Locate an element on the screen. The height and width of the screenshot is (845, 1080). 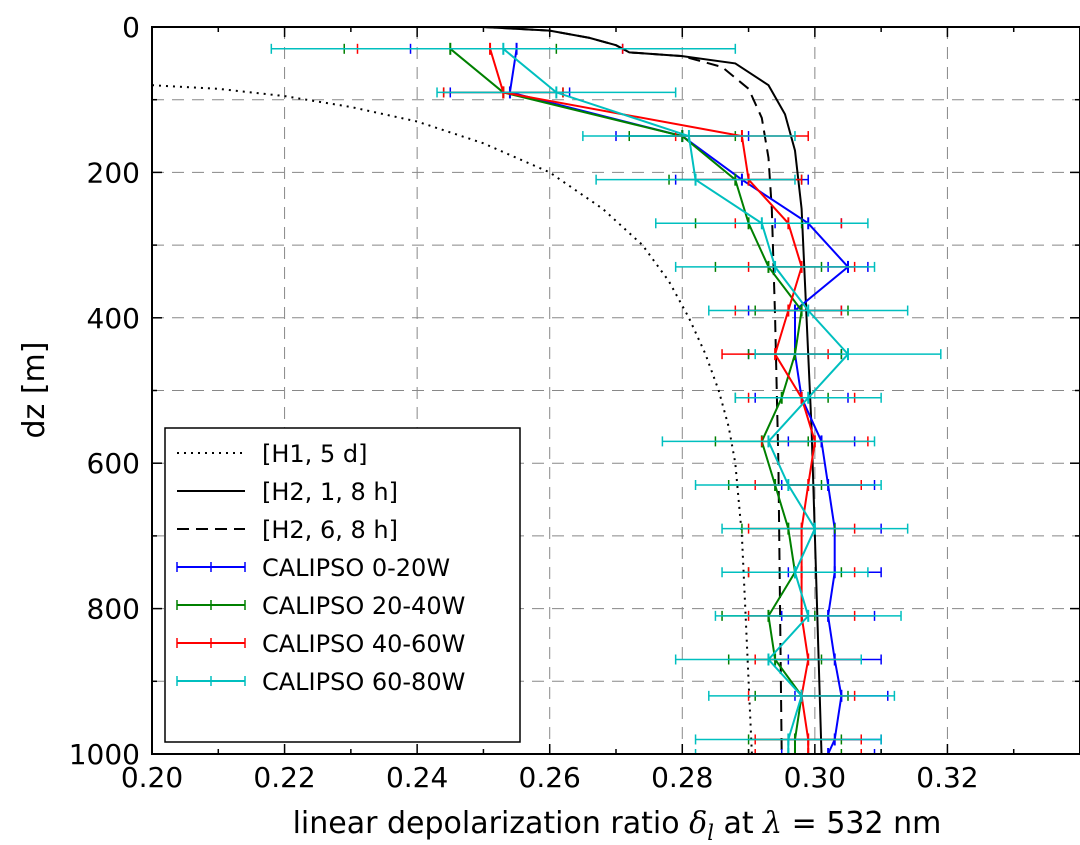
x-tick-label: 0.32 is located at coordinates (947, 777).